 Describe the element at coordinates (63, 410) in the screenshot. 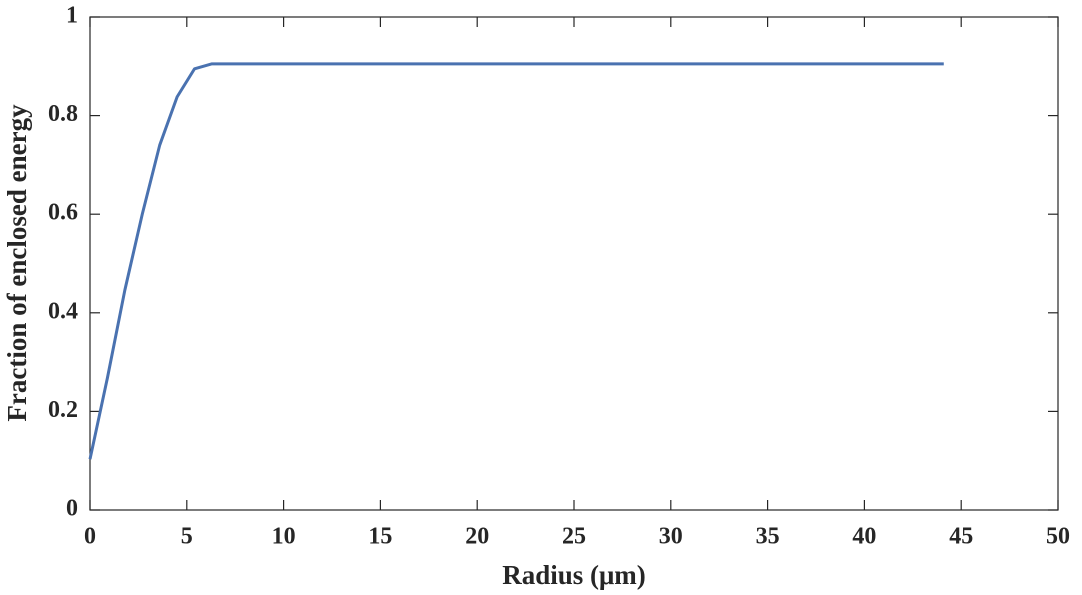

I see `y-tick-label: 0.2` at that location.